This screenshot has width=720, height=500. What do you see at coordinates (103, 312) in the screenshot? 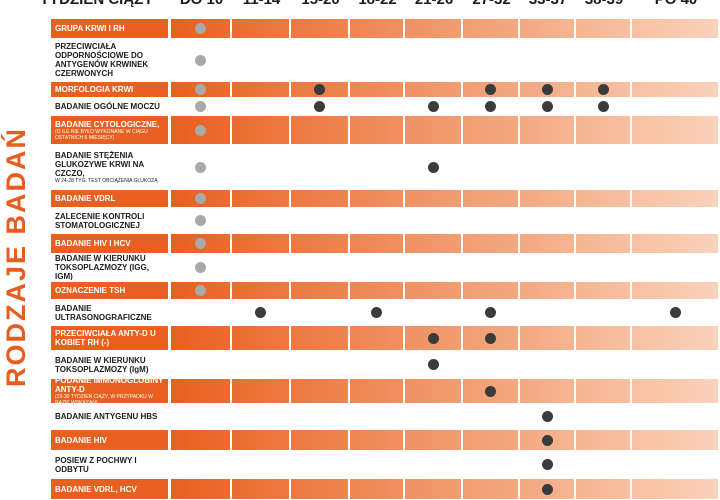
I see `exam-name: BADANIE ULTRASONOGRAFICZNE` at bounding box center [103, 312].